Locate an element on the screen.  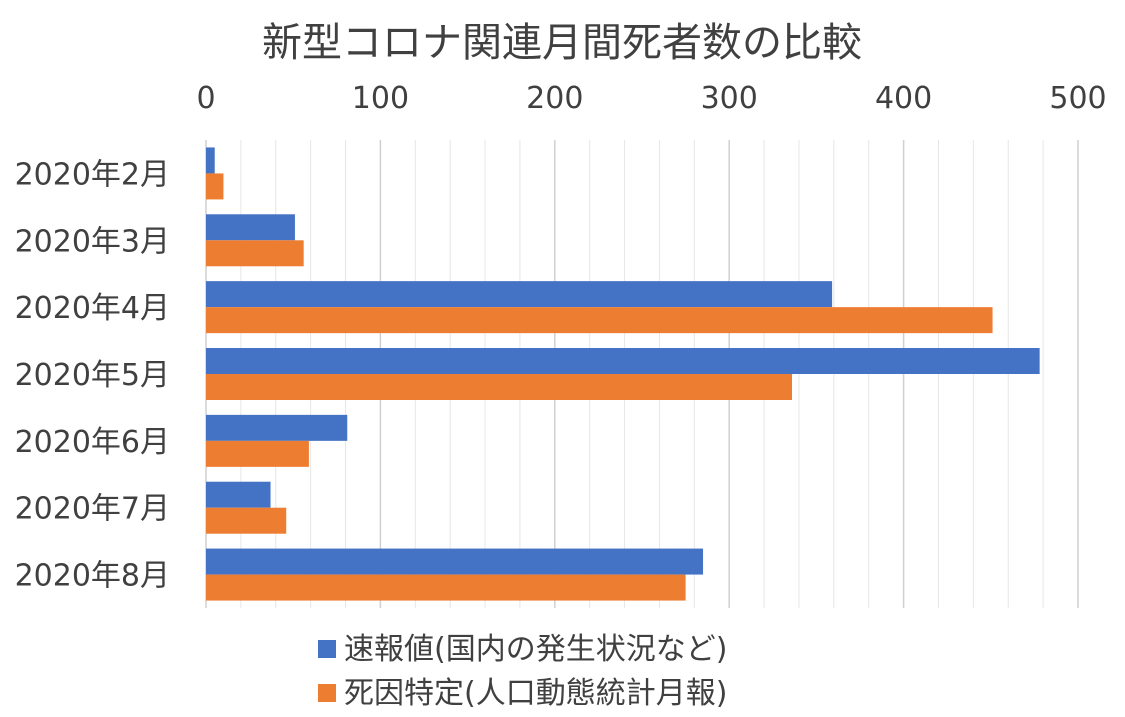
x-tick-label: 100 is located at coordinates (380, 98).